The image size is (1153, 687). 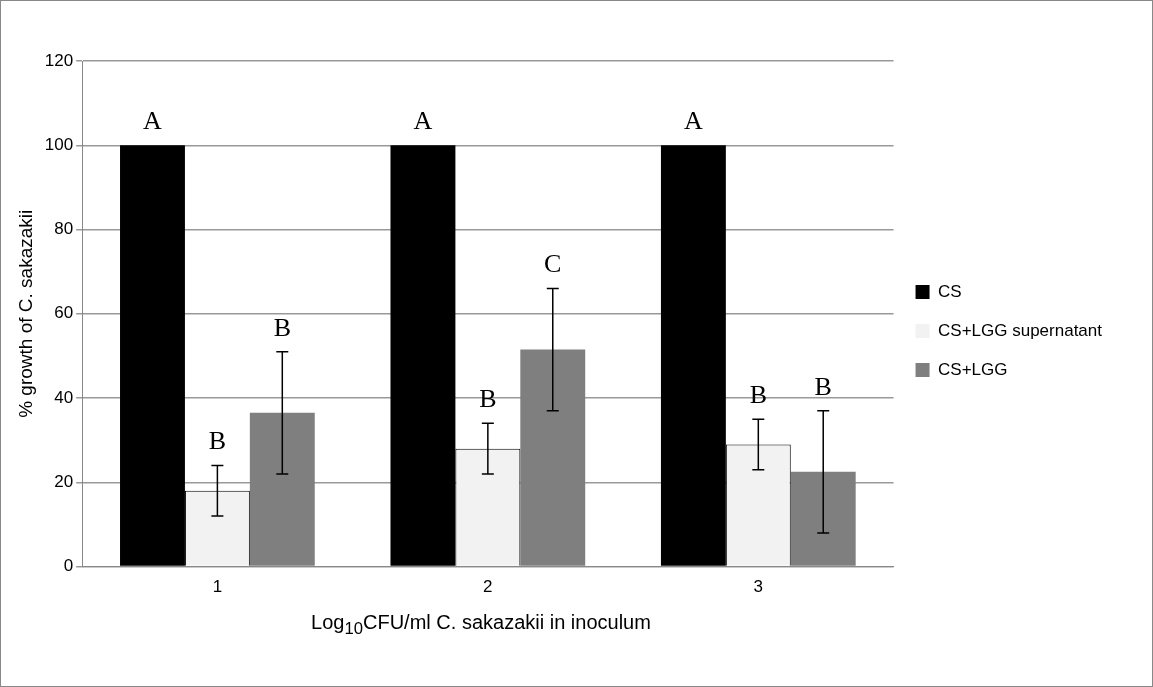 I want to click on x-tick-label: 2, so click(x=488, y=587).